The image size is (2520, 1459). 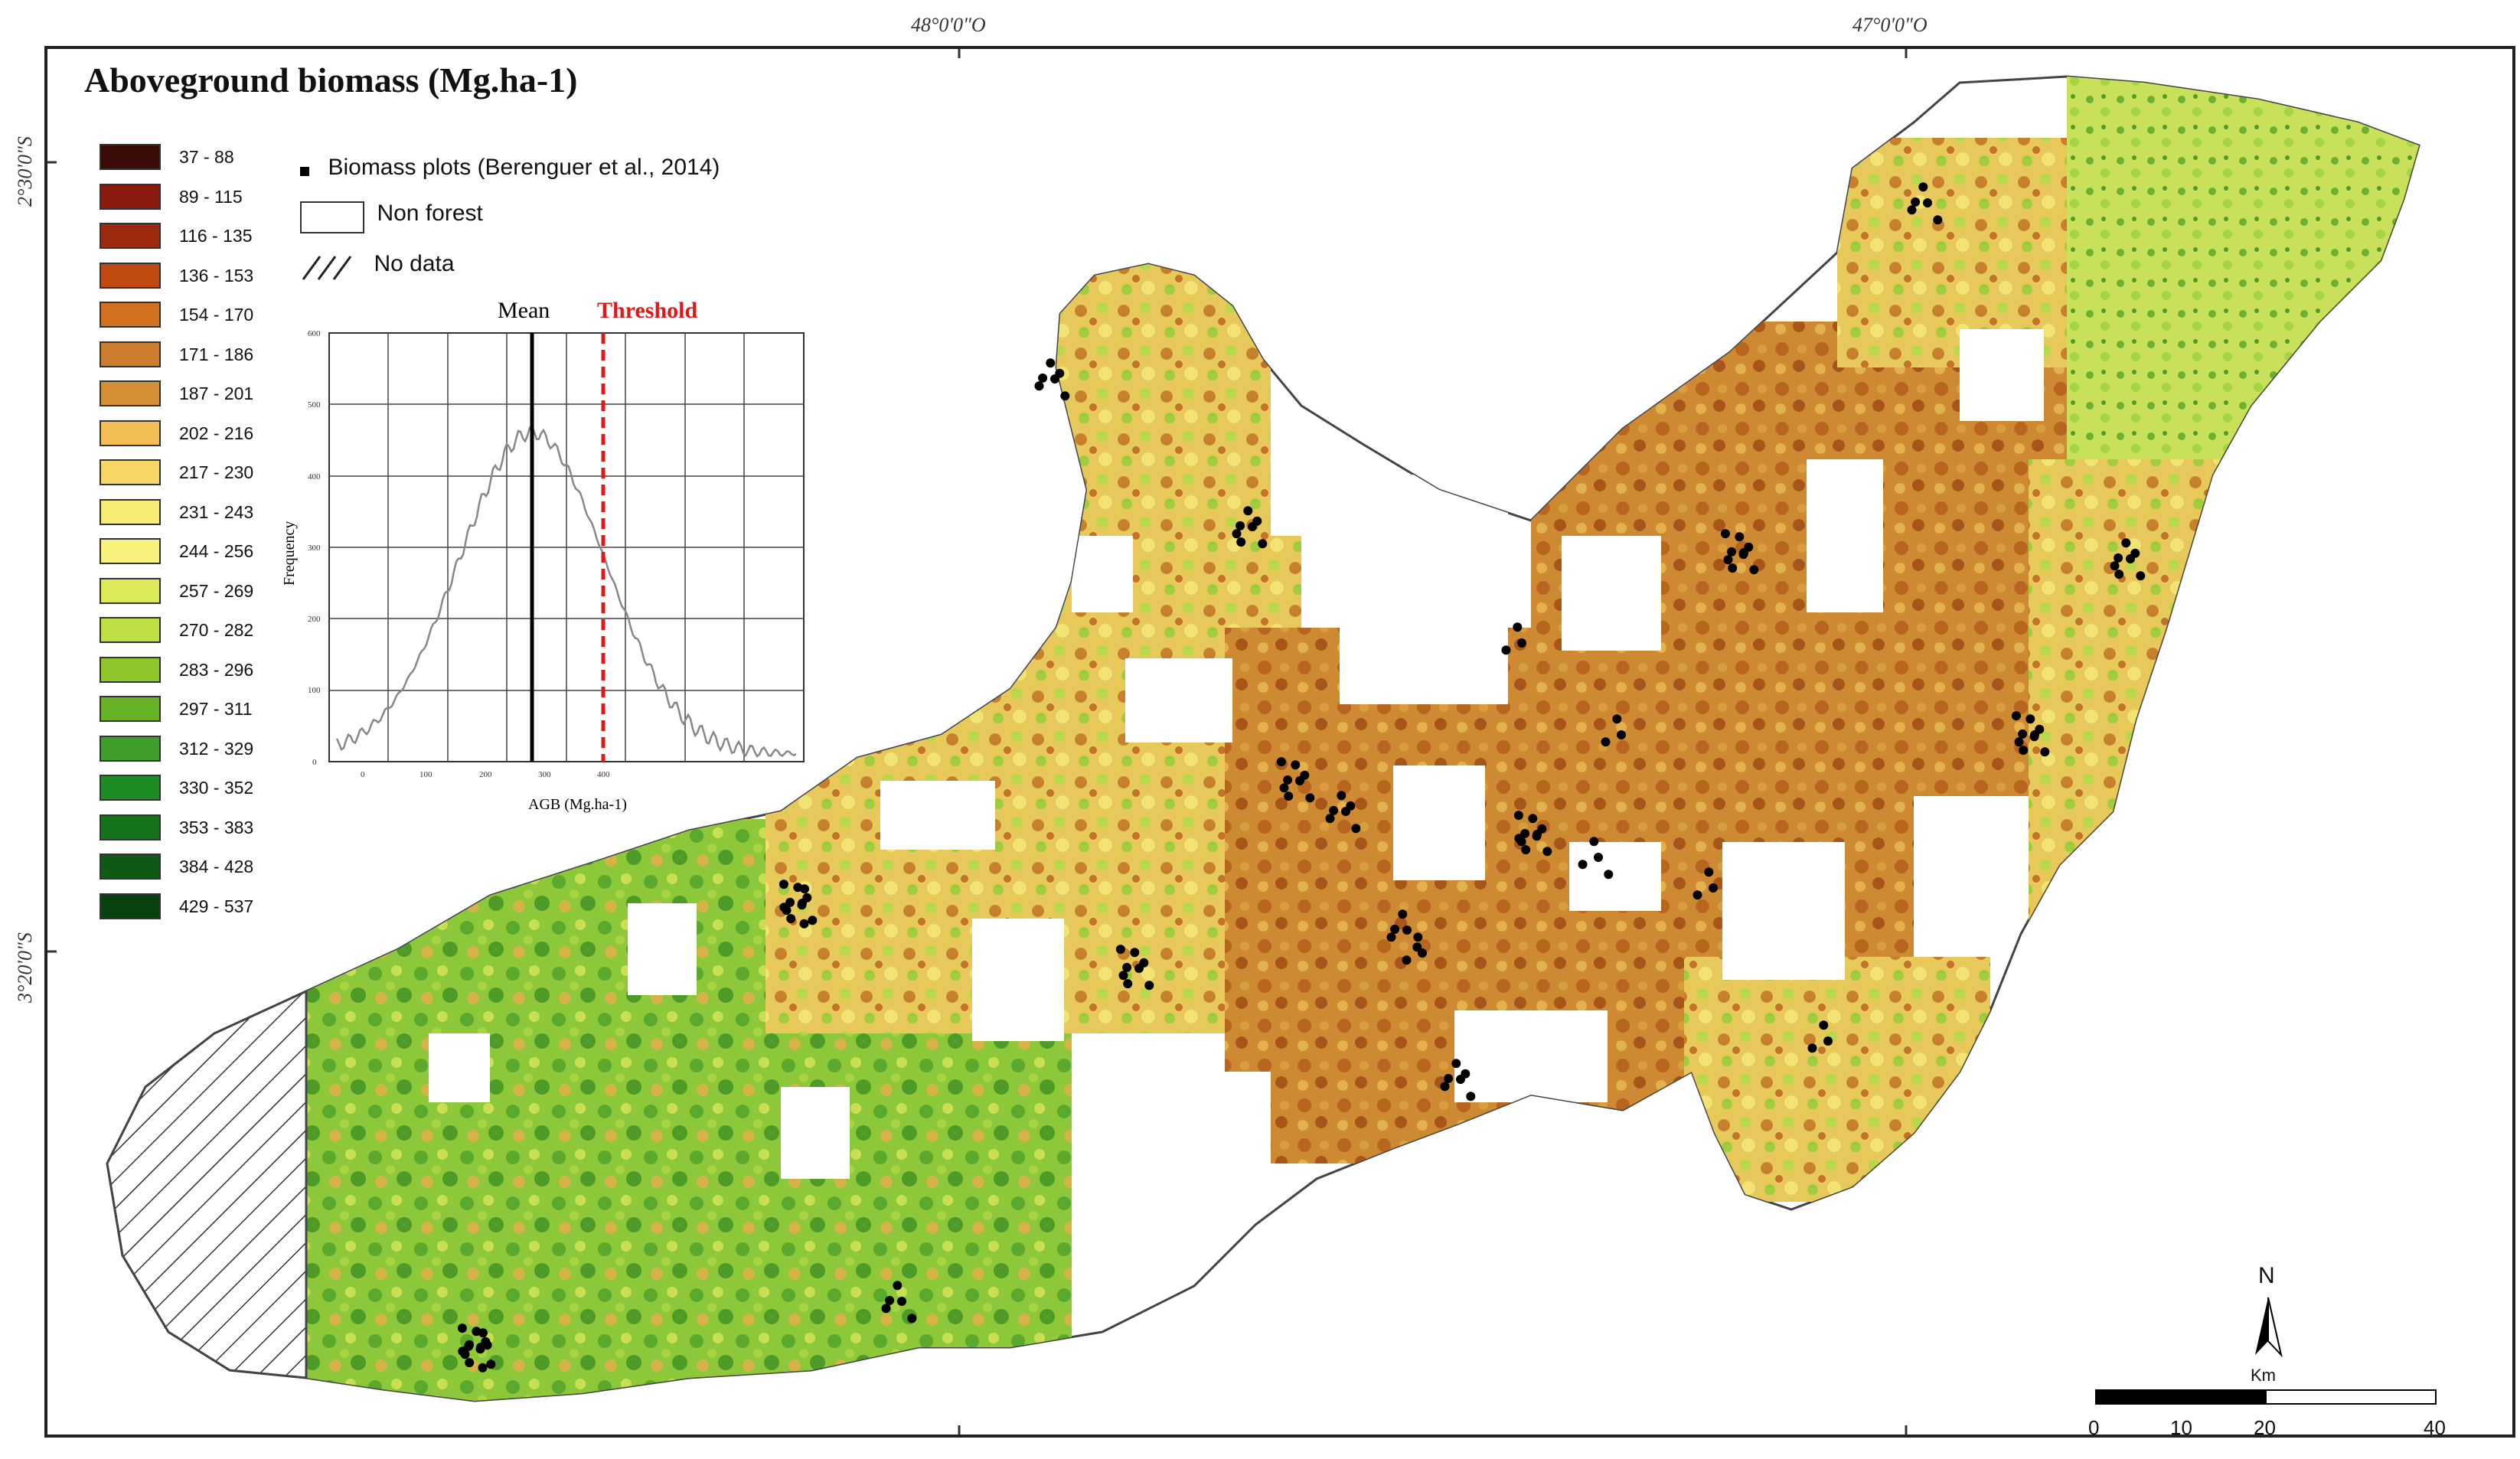 What do you see at coordinates (216, 748) in the screenshot?
I see `legend-label: 312 - 329` at bounding box center [216, 748].